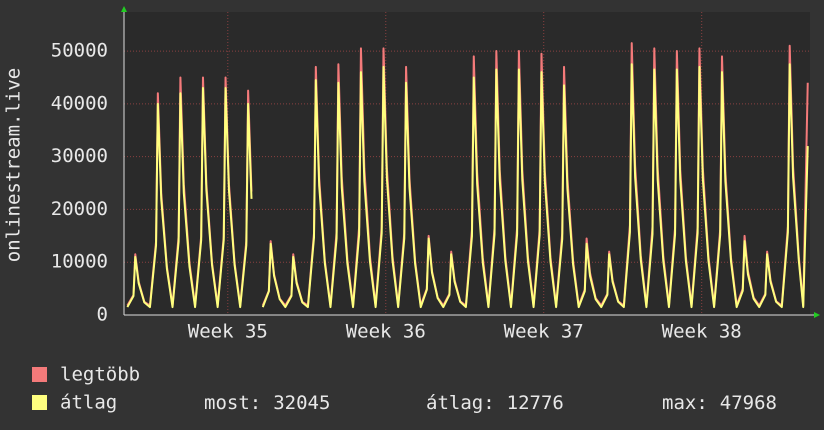 The width and height of the screenshot is (824, 430). What do you see at coordinates (102, 315) in the screenshot?
I see `y-tick-label: 0` at bounding box center [102, 315].